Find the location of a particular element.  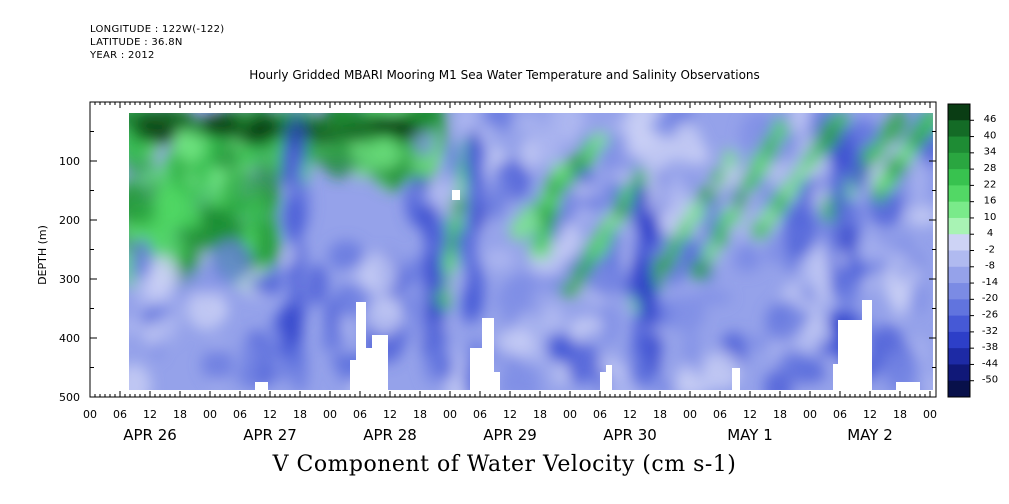

x-day-label: APR 26 is located at coordinates (150, 435).